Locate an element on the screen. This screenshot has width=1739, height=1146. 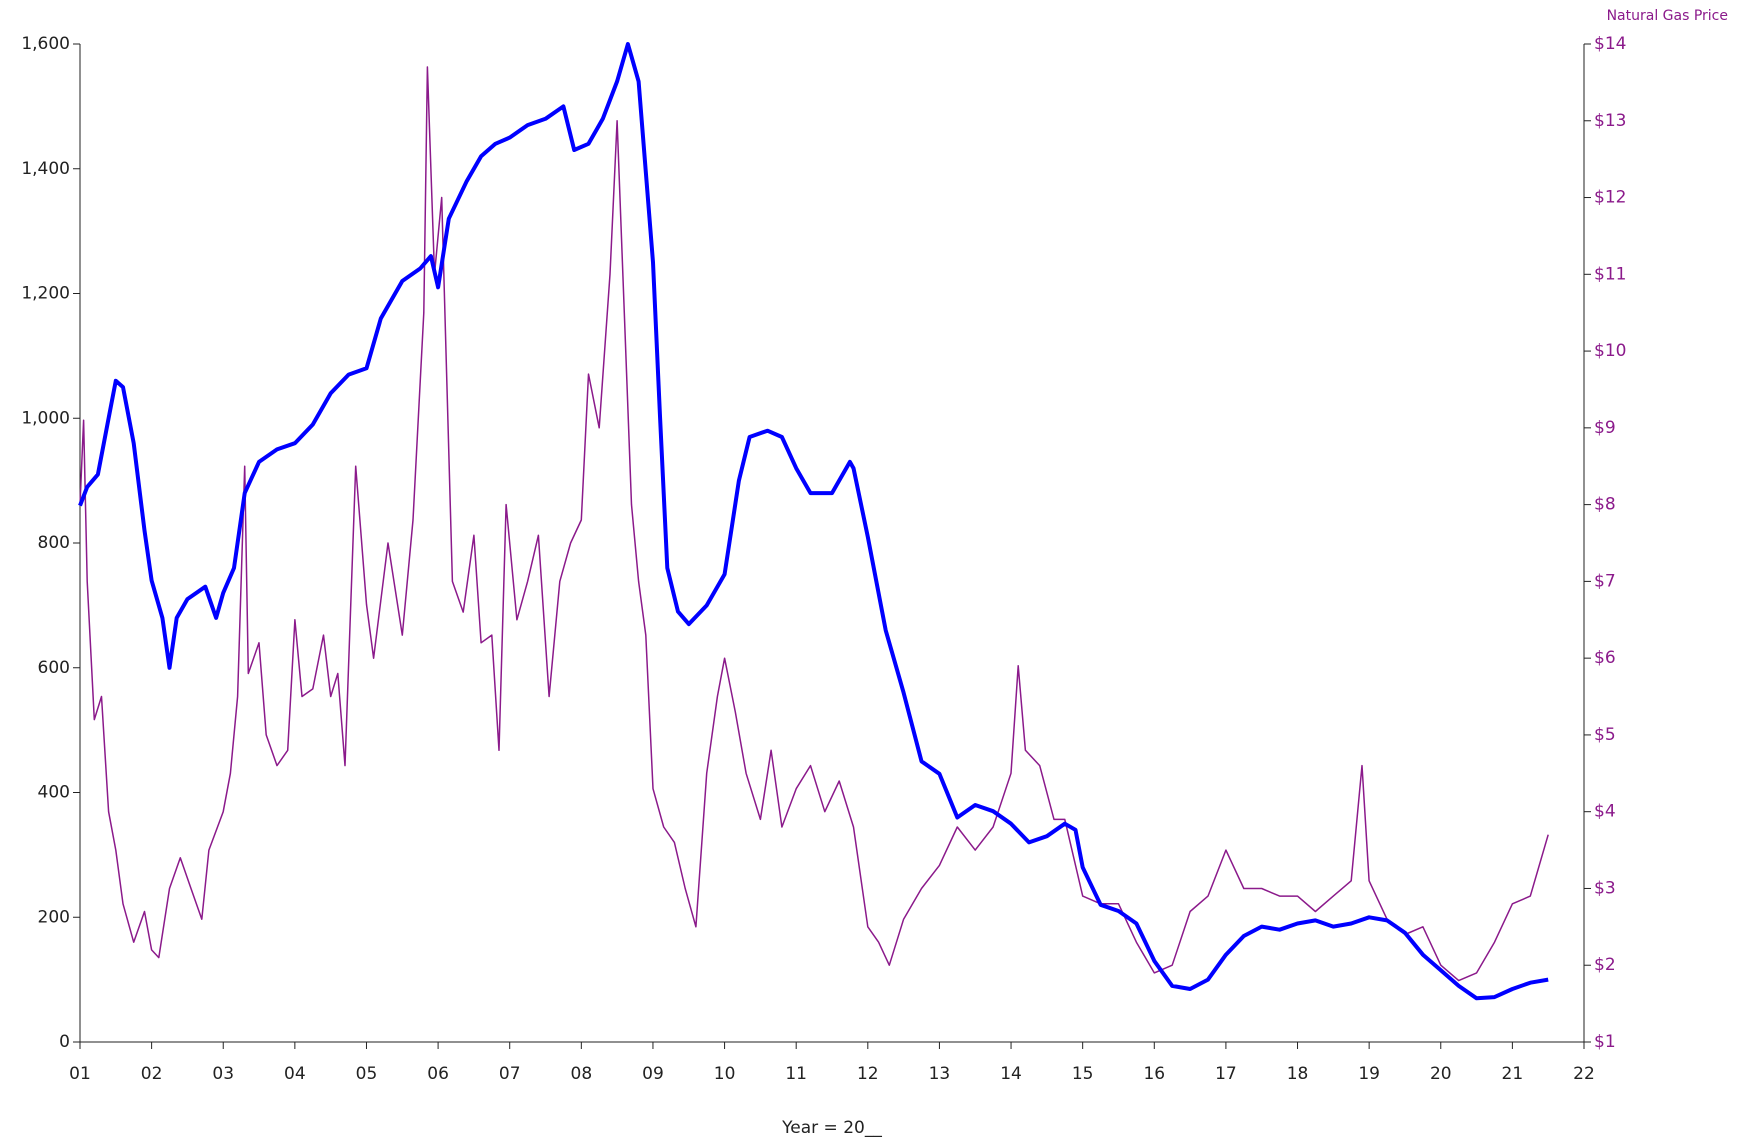
x-tick-label: 14 is located at coordinates (1011, 1074).